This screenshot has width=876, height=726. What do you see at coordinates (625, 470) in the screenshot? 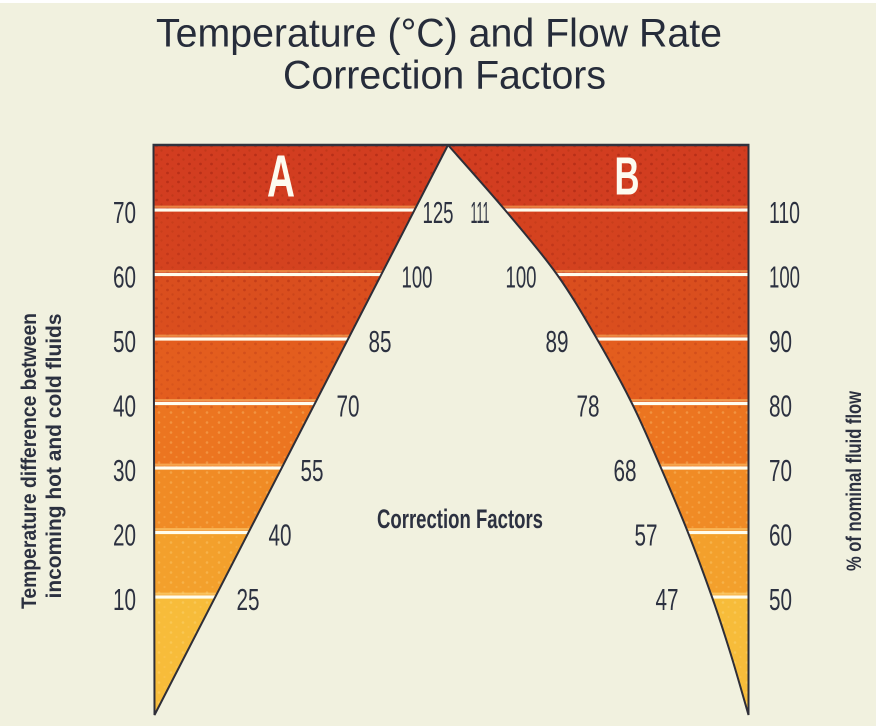
I see `svg-text: 68` at bounding box center [625, 470].